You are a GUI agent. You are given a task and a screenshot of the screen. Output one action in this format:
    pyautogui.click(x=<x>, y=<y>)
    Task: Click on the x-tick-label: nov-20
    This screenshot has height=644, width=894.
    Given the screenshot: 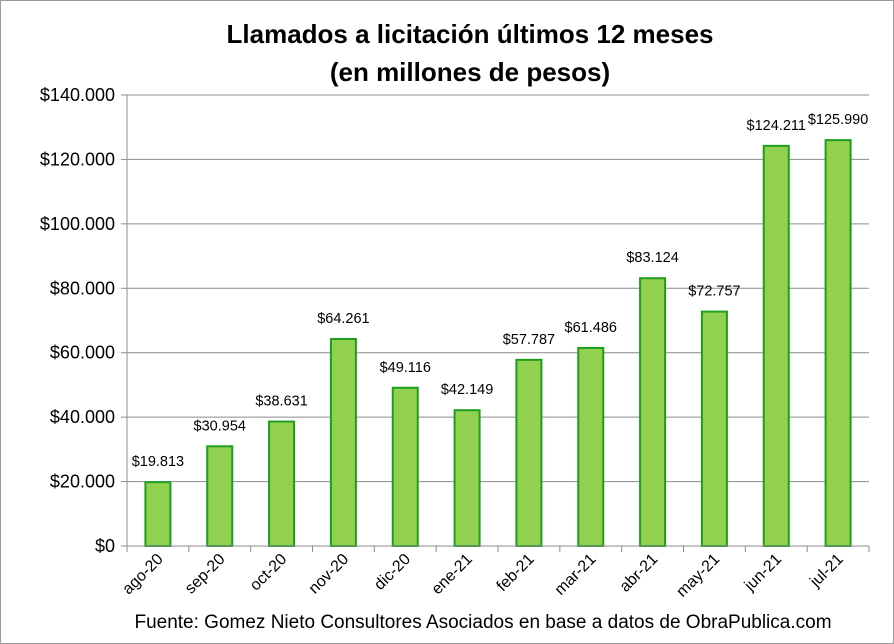 What is the action you would take?
    pyautogui.click(x=329, y=574)
    